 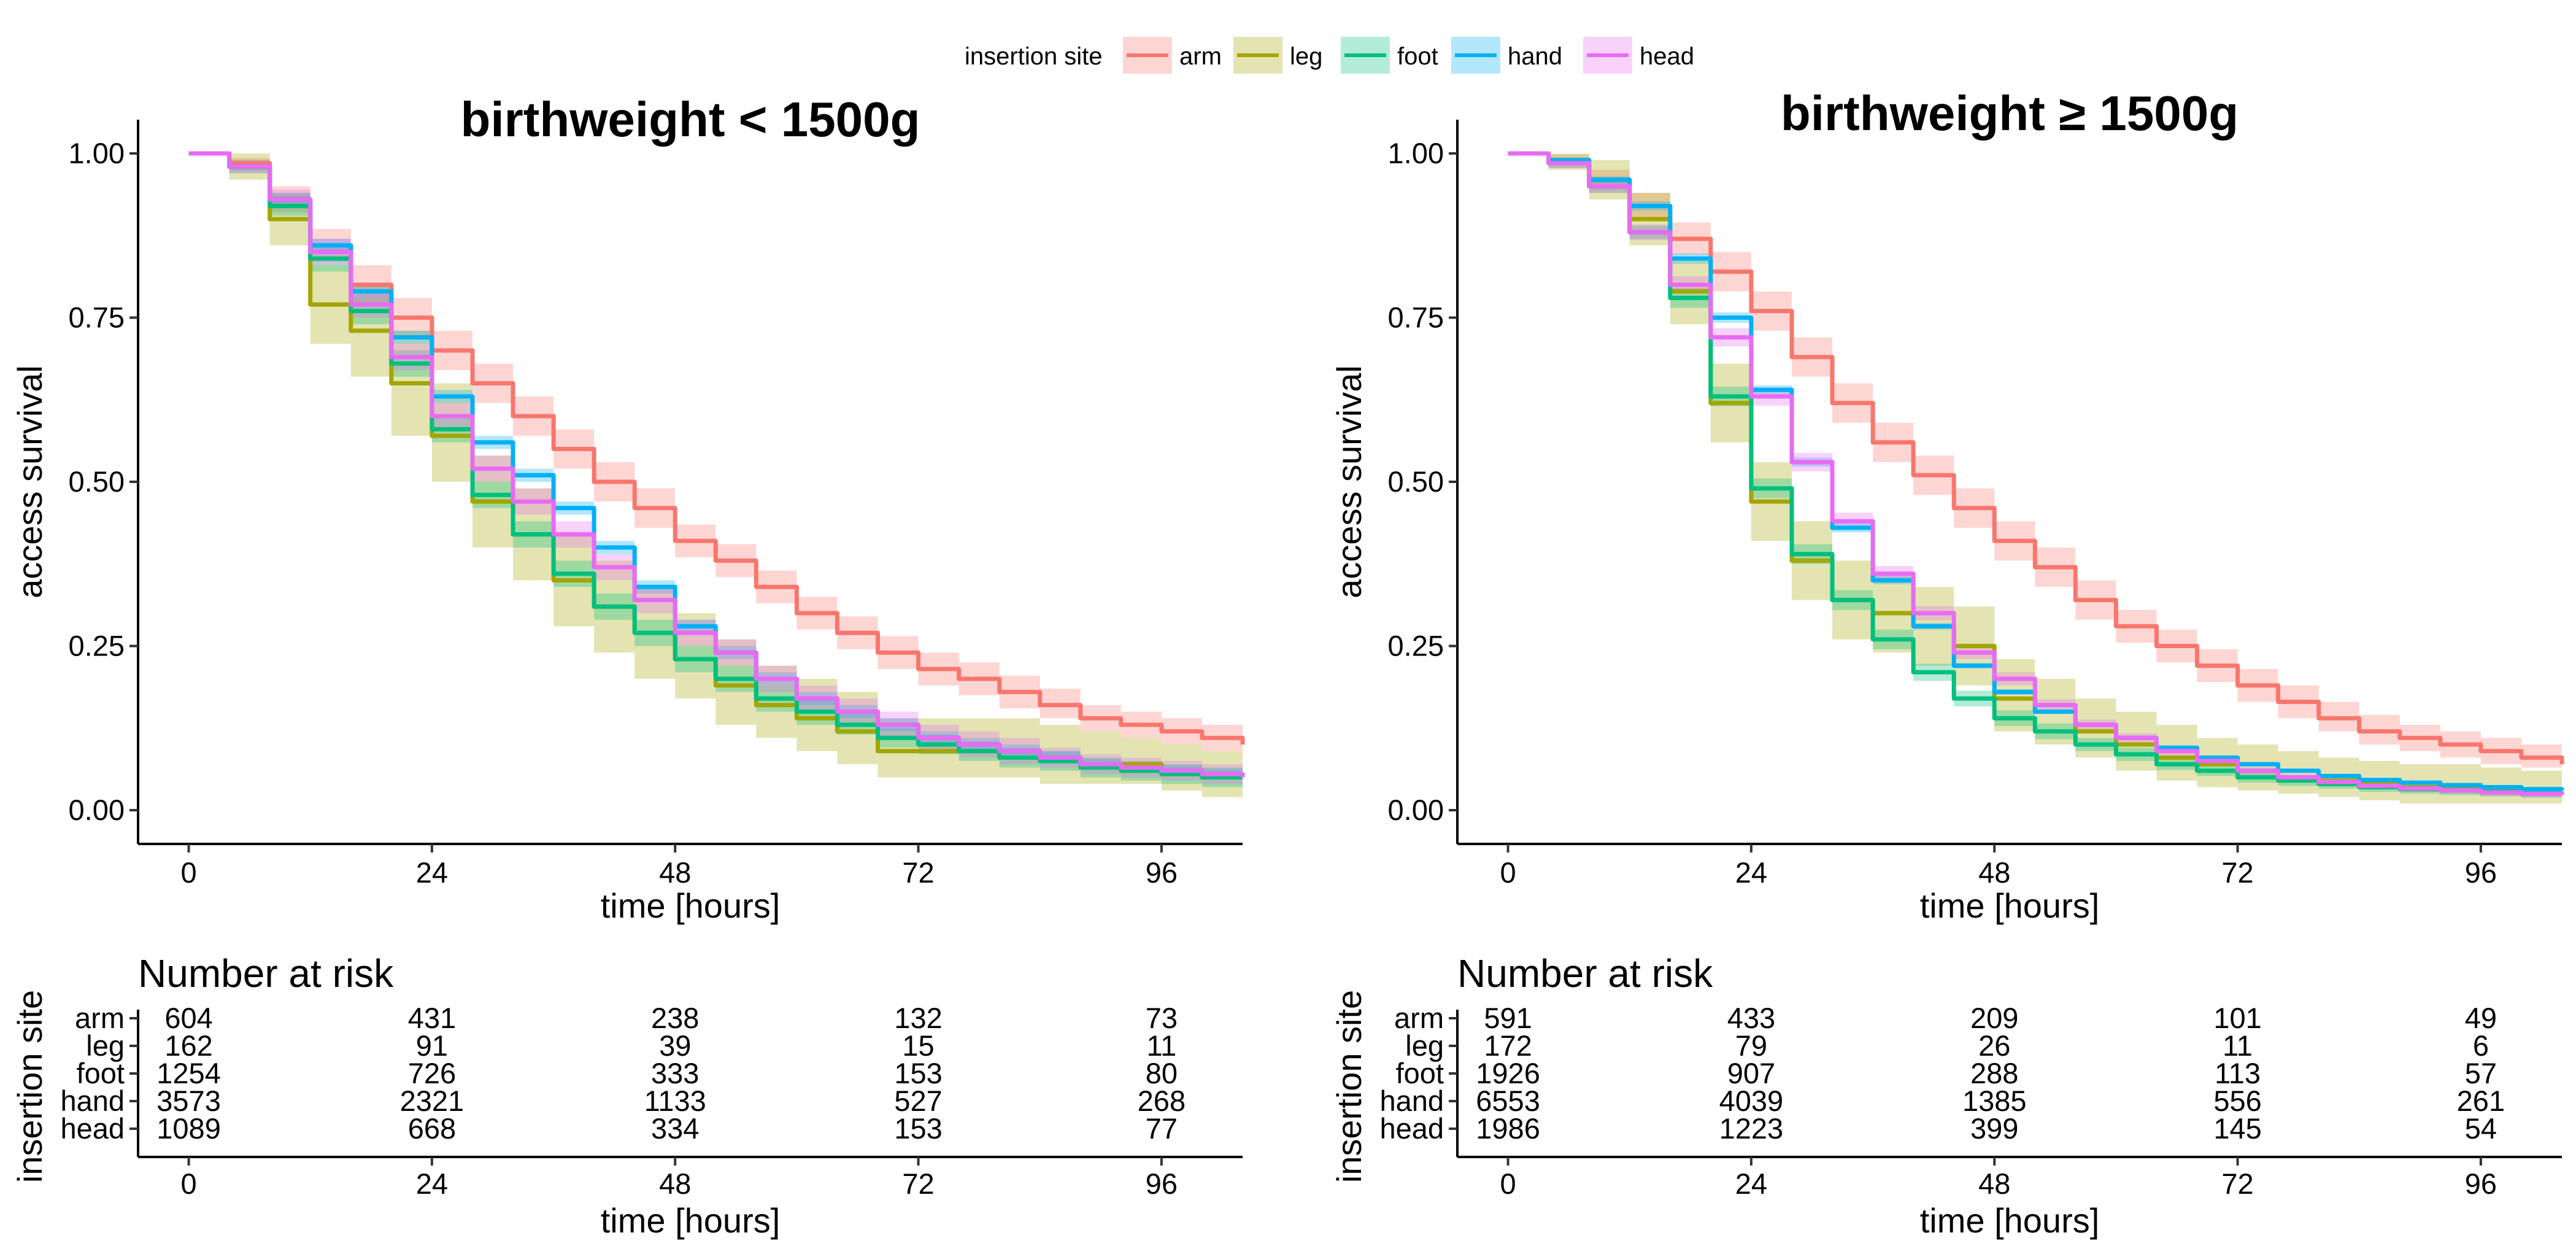 I want to click on risk-count: 527, so click(x=918, y=1101).